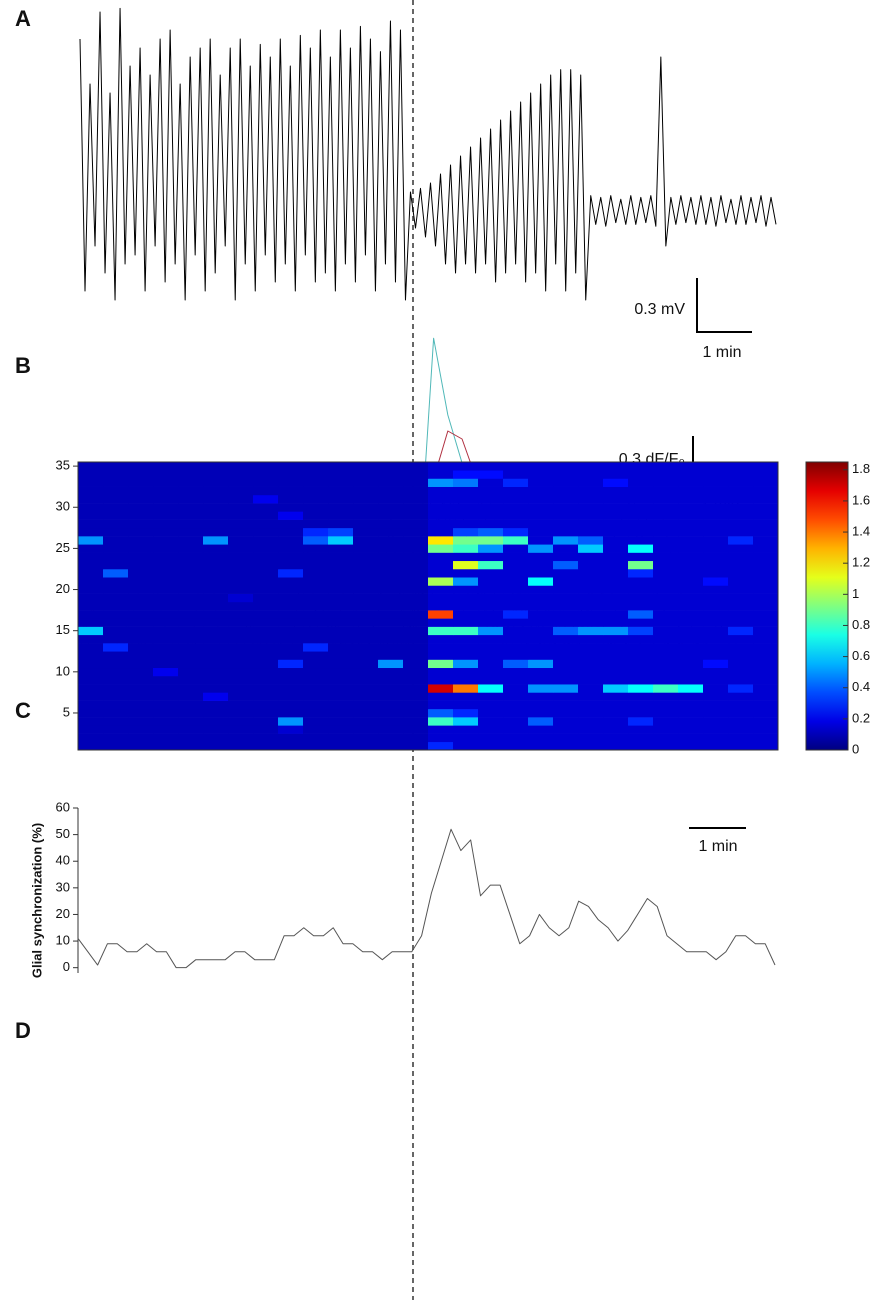 This screenshot has height=1300, width=876. What do you see at coordinates (63, 547) in the screenshot?
I see `y-tick-label: 25` at bounding box center [63, 547].